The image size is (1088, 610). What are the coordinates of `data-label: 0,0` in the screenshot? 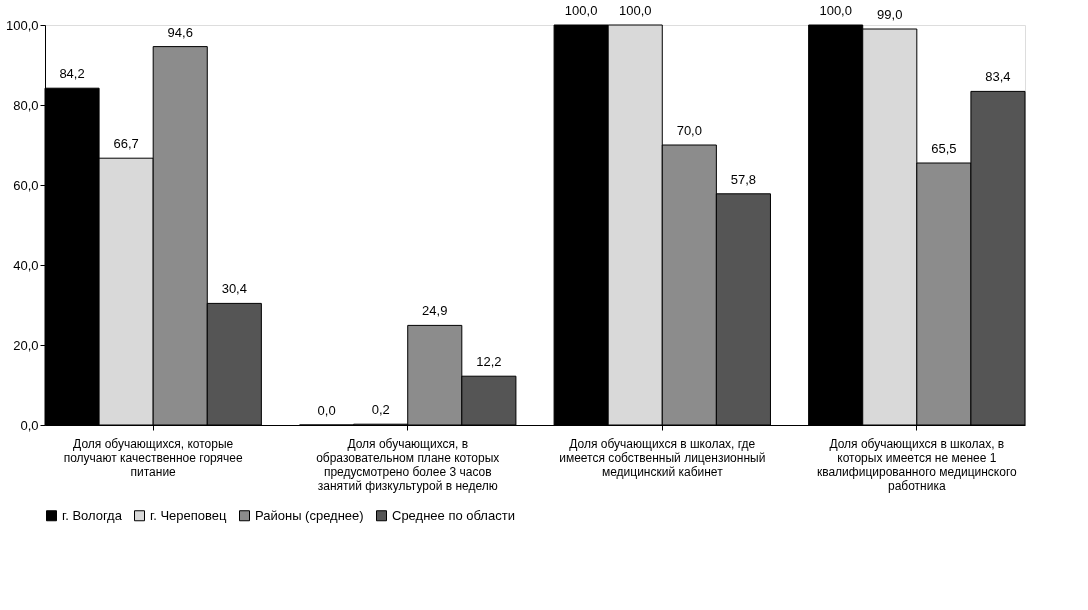 It's located at (326, 410).